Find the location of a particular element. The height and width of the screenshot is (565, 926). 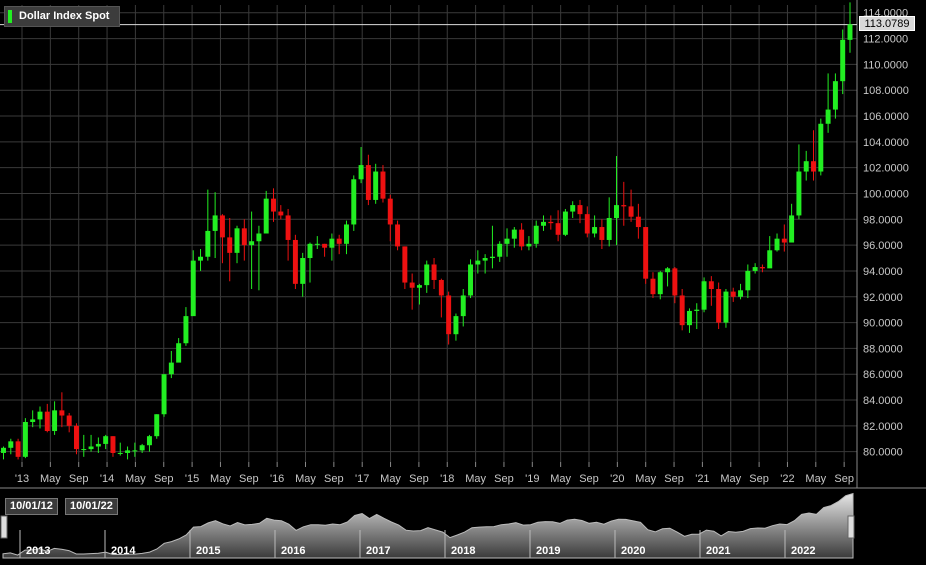

y-tick-label: 110.0000 is located at coordinates (885, 65).